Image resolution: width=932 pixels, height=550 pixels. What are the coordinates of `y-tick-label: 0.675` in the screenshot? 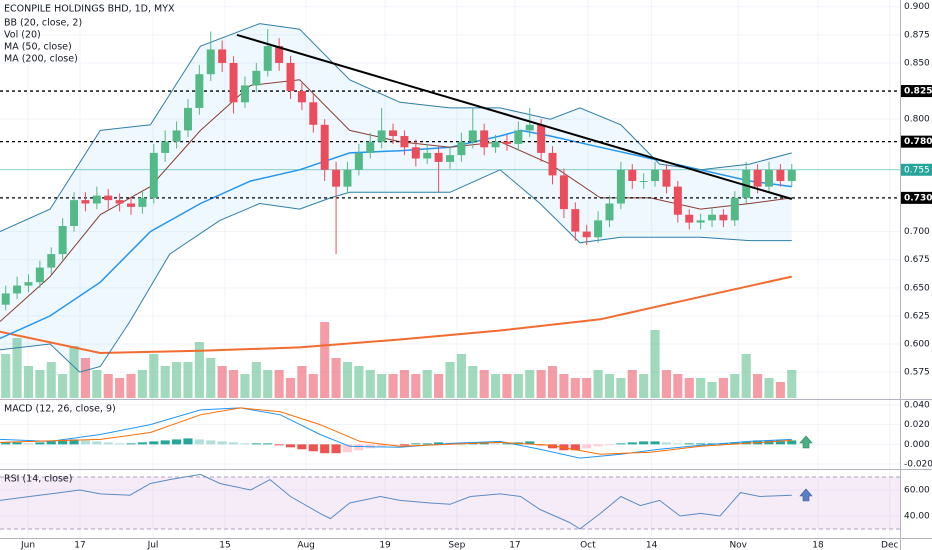 It's located at (917, 260).